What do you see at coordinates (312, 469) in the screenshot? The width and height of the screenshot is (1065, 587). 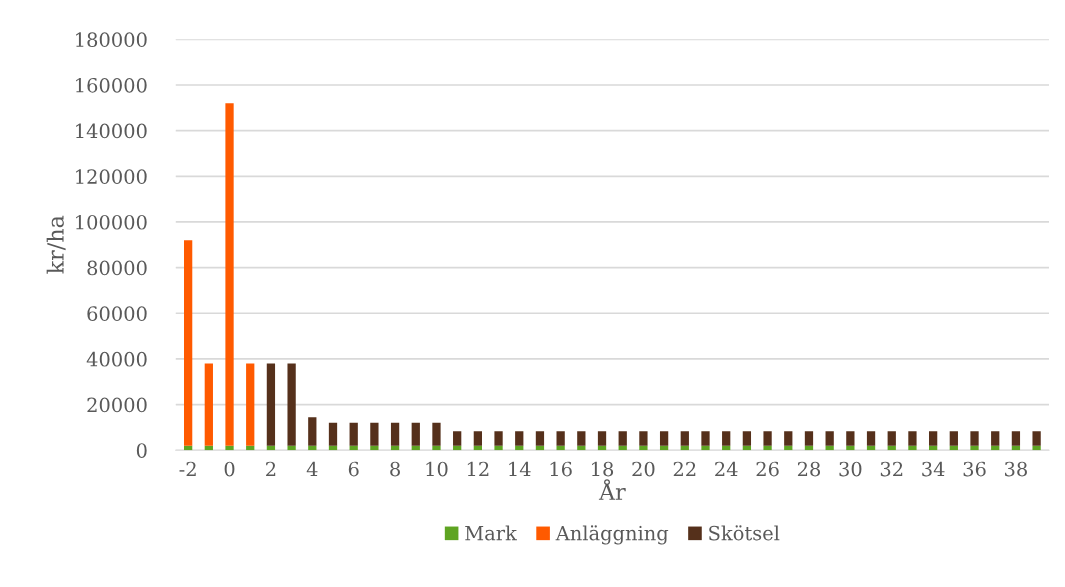 I see `x-tick-label: 4` at bounding box center [312, 469].